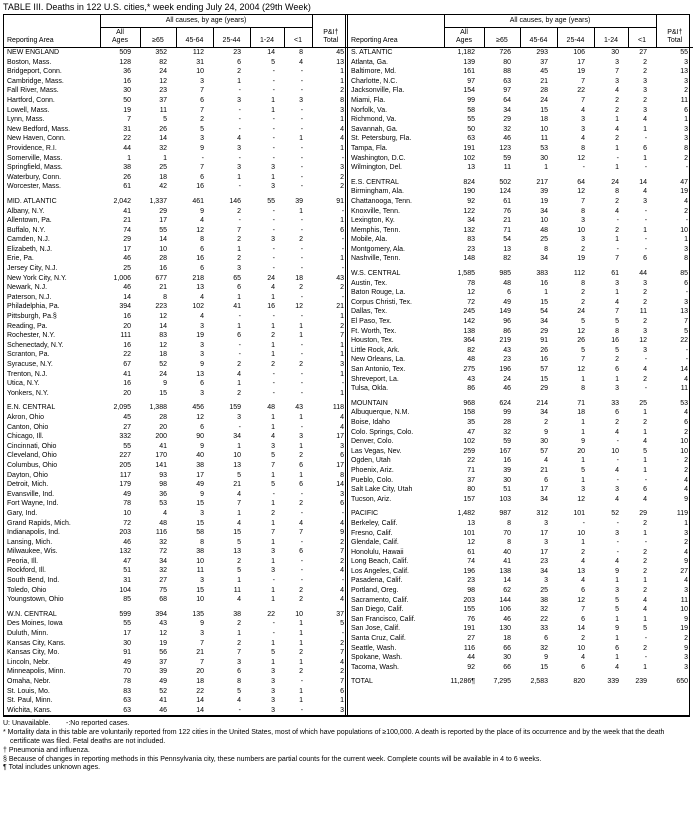 The height and width of the screenshot is (824, 693). I want to click on reporting-area-cell: MOUNTAIN, so click(369, 403).